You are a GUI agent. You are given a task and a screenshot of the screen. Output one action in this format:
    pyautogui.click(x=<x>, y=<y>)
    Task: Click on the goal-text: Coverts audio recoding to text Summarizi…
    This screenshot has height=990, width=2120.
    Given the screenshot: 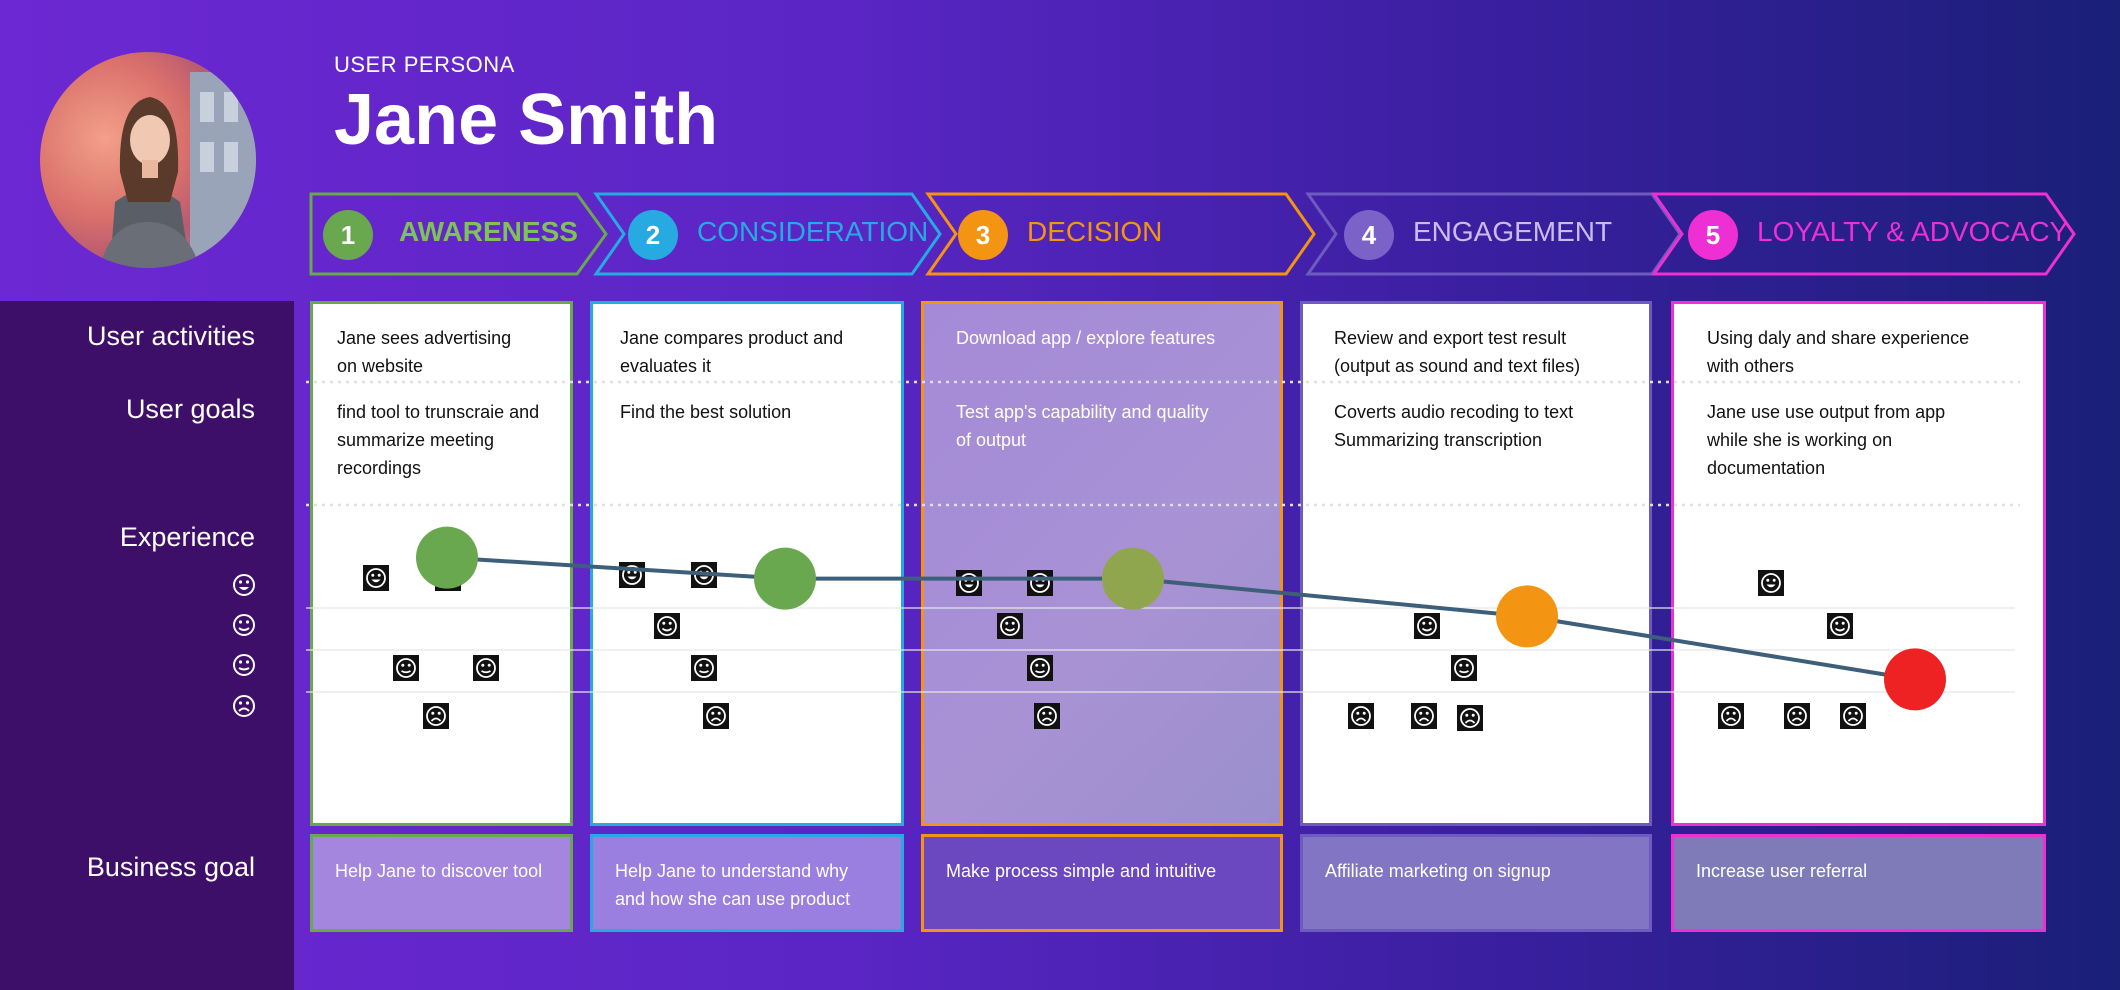 What is the action you would take?
    pyautogui.click(x=1454, y=426)
    